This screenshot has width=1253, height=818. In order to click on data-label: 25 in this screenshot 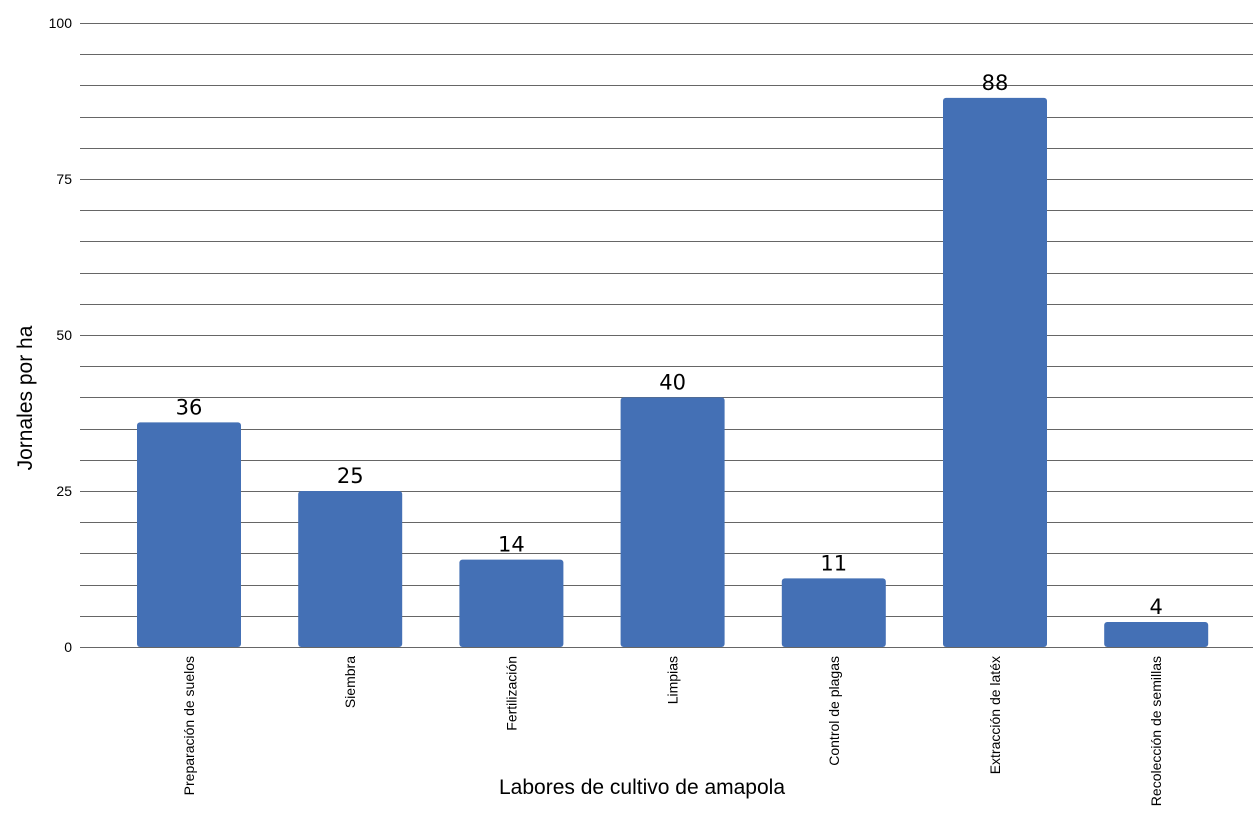, I will do `click(350, 476)`.